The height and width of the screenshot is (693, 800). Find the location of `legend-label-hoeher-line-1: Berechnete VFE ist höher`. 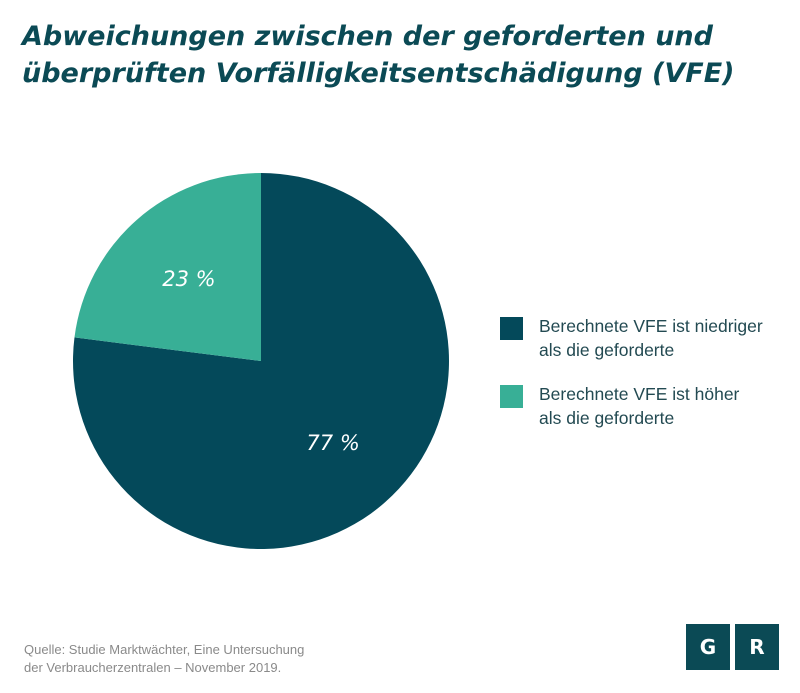

legend-label-hoeher-line-1: Berechnete VFE ist höher is located at coordinates (639, 394).